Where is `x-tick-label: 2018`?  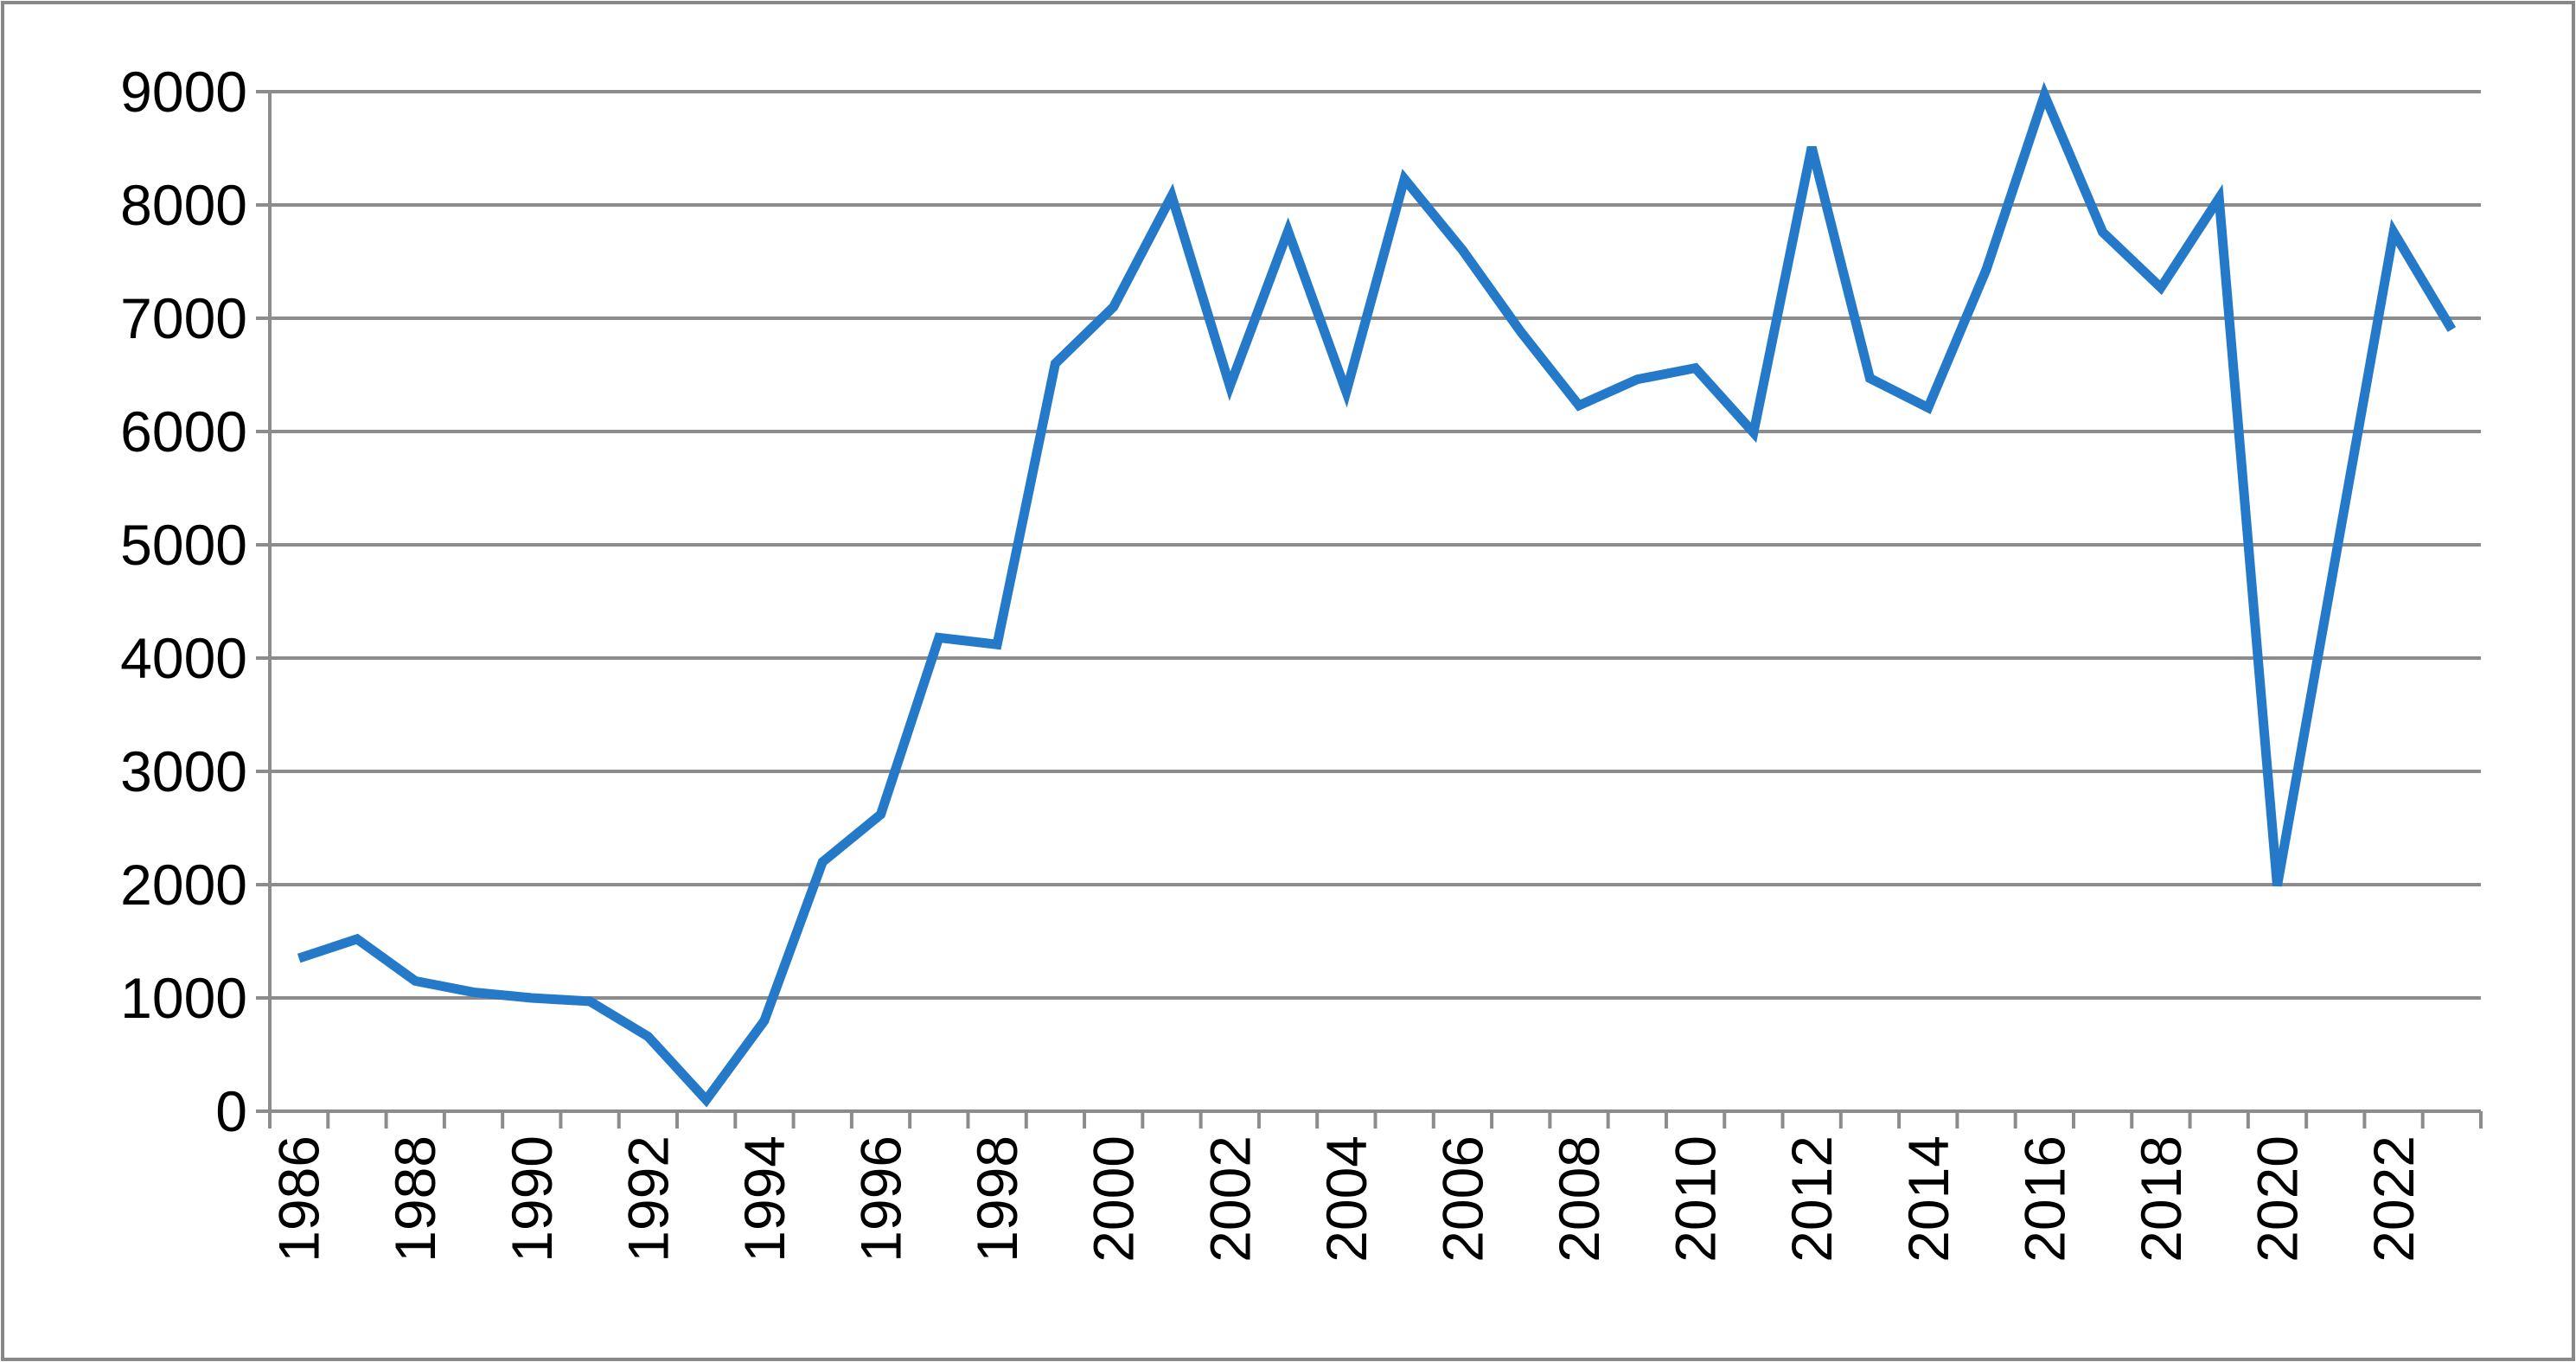 x-tick-label: 2018 is located at coordinates (2161, 1199).